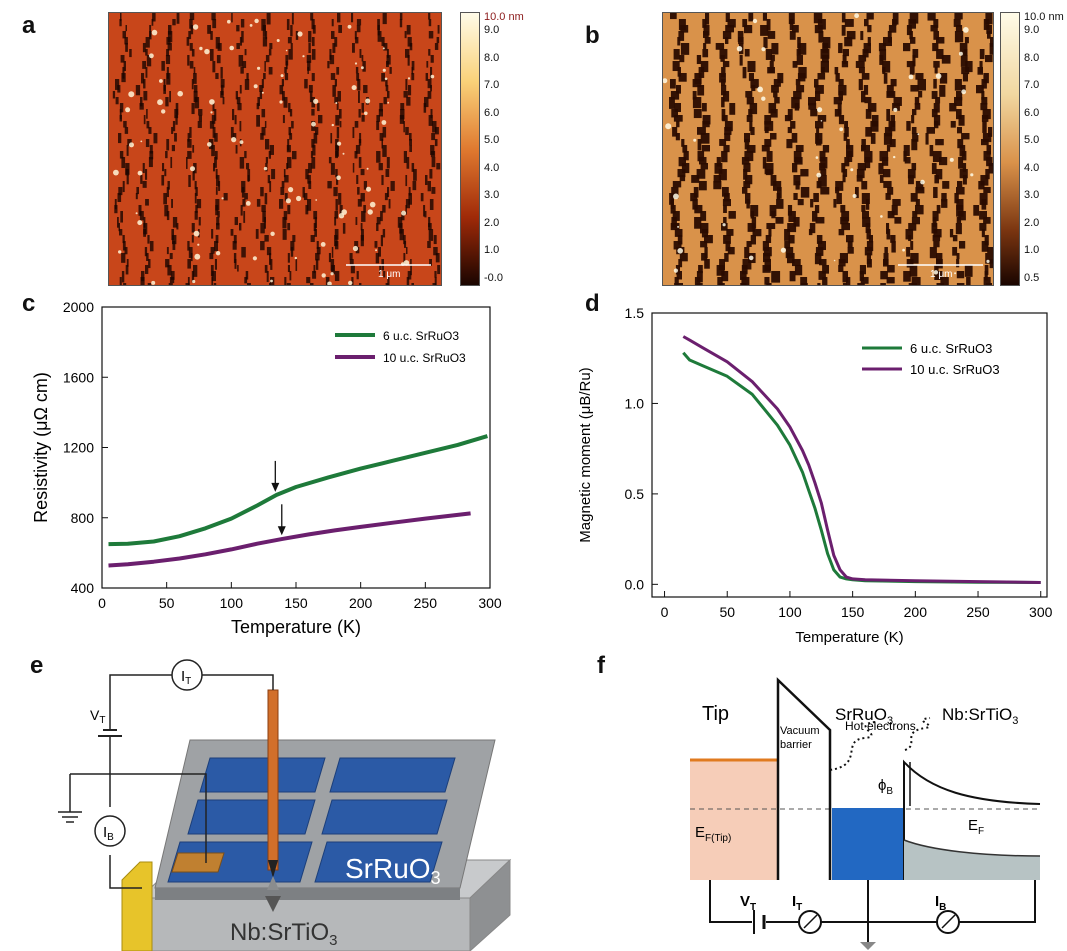 This screenshot has height=951, width=1067. Describe the element at coordinates (198, 862) in the screenshot. I see `contact-pad` at that location.